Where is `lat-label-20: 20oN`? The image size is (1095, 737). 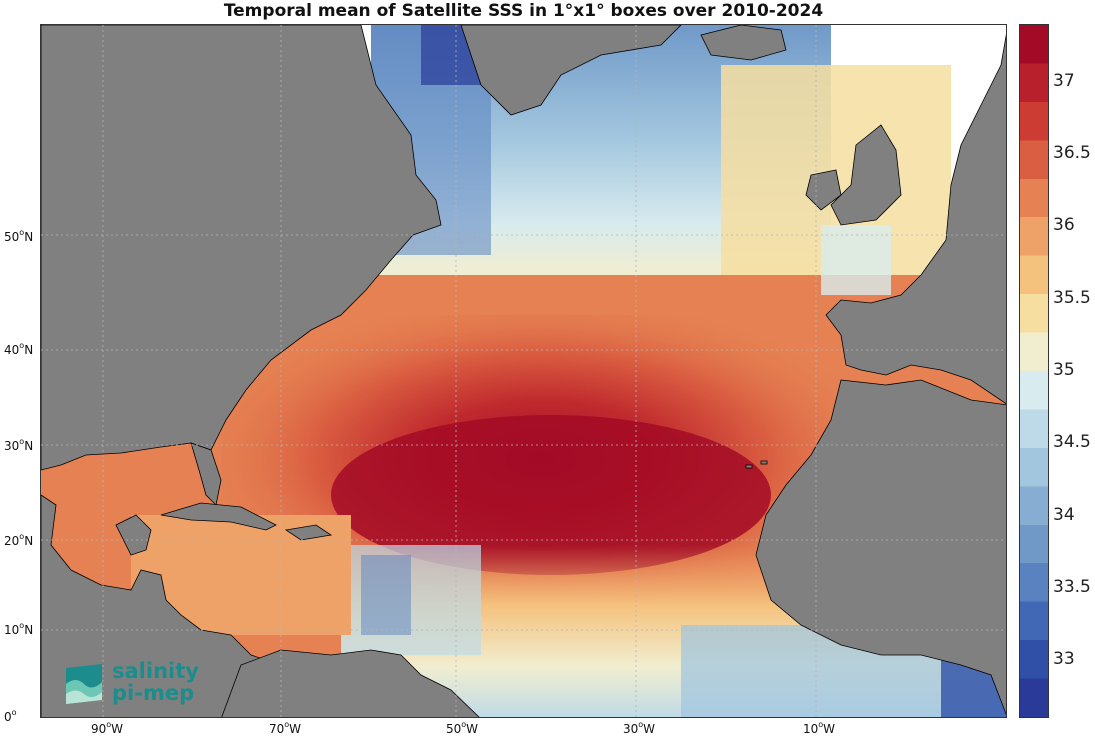 lat-label-20: 20oN is located at coordinates (19, 540).